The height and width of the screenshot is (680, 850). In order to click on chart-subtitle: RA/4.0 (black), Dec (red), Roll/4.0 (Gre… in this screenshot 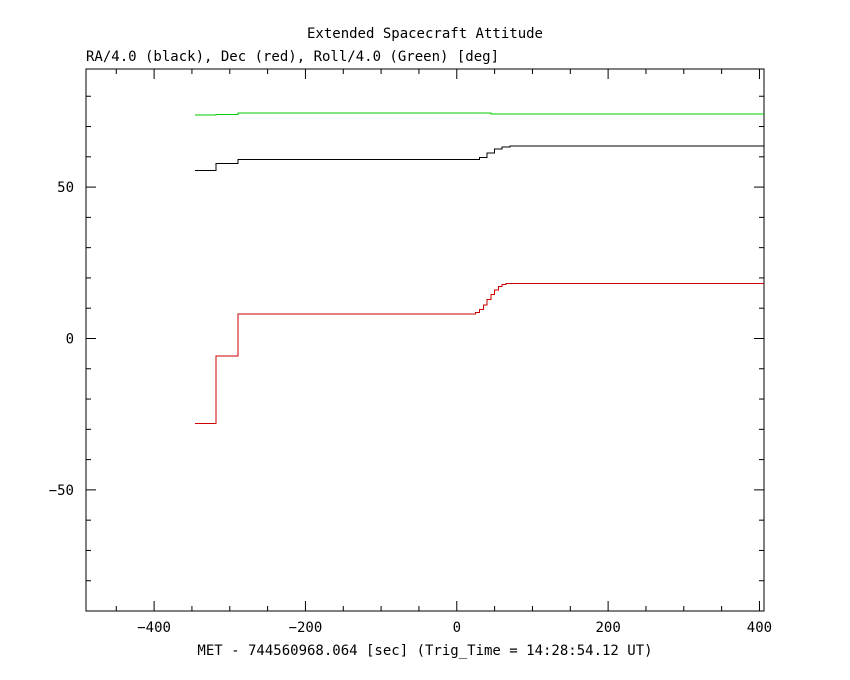, I will do `click(292, 57)`.